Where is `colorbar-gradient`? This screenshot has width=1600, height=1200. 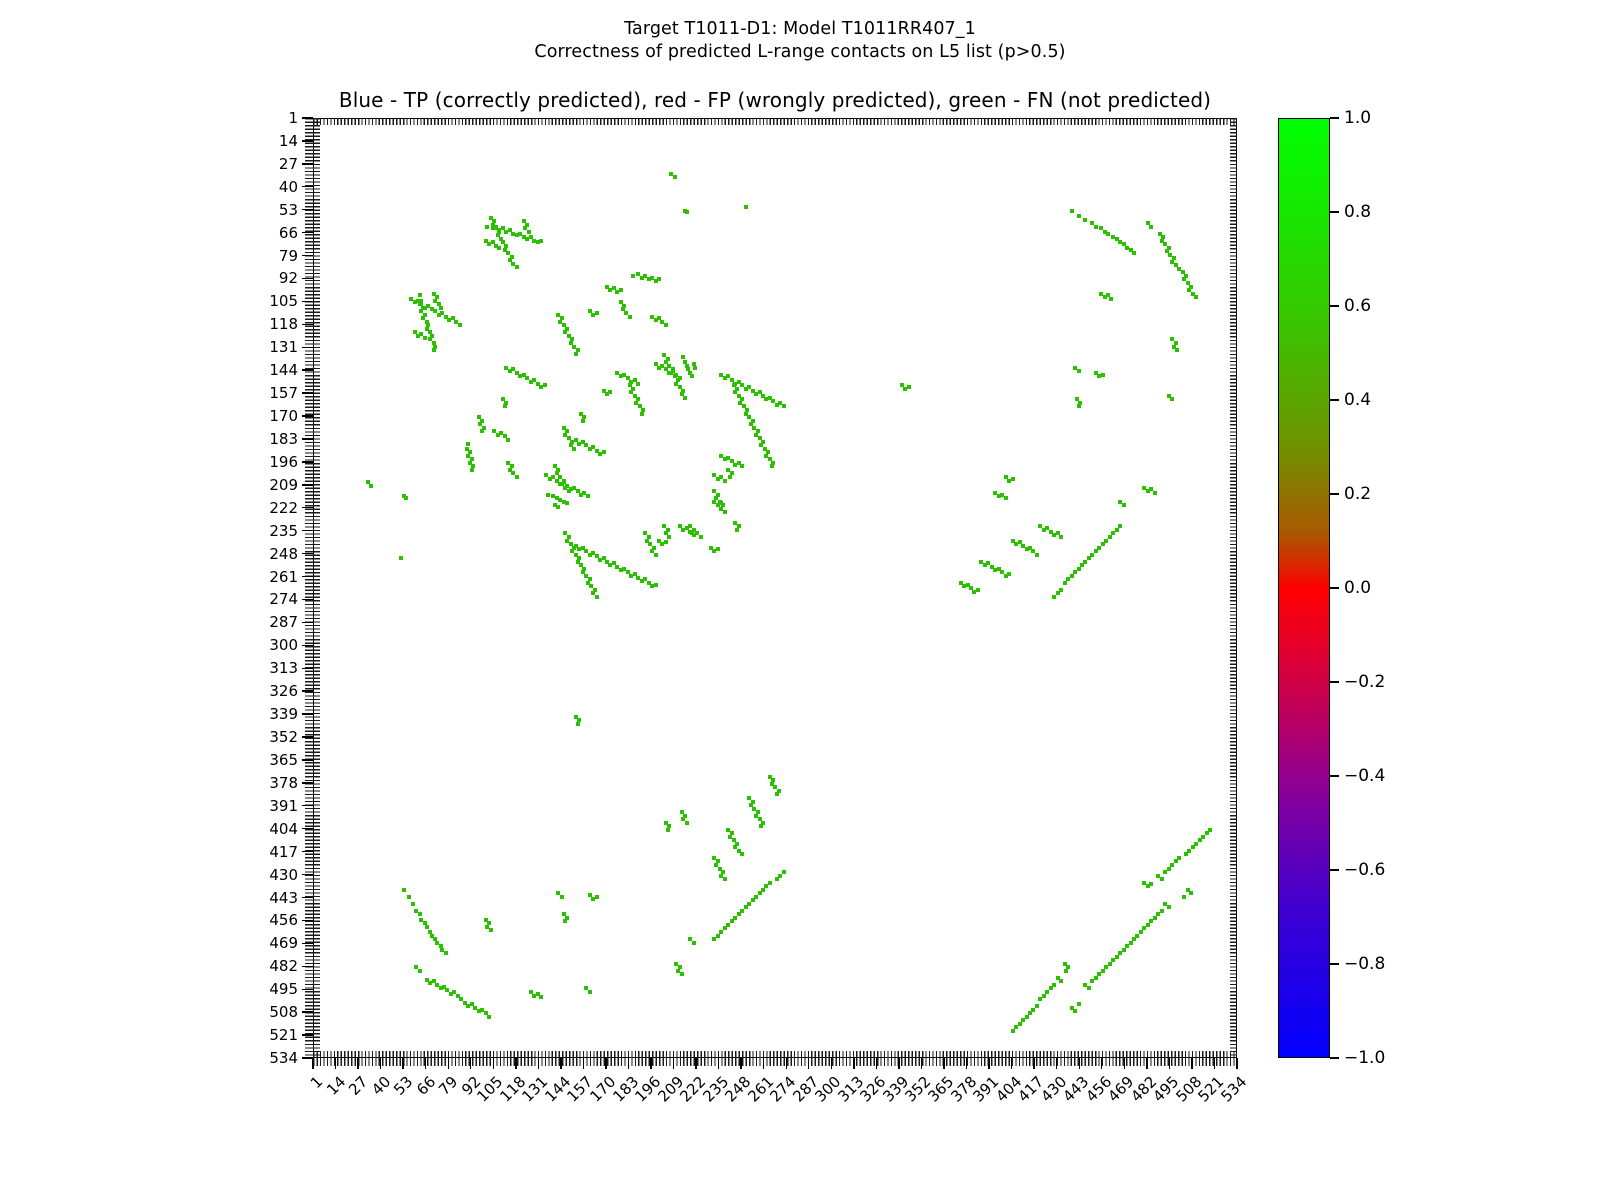 colorbar-gradient is located at coordinates (1304, 588).